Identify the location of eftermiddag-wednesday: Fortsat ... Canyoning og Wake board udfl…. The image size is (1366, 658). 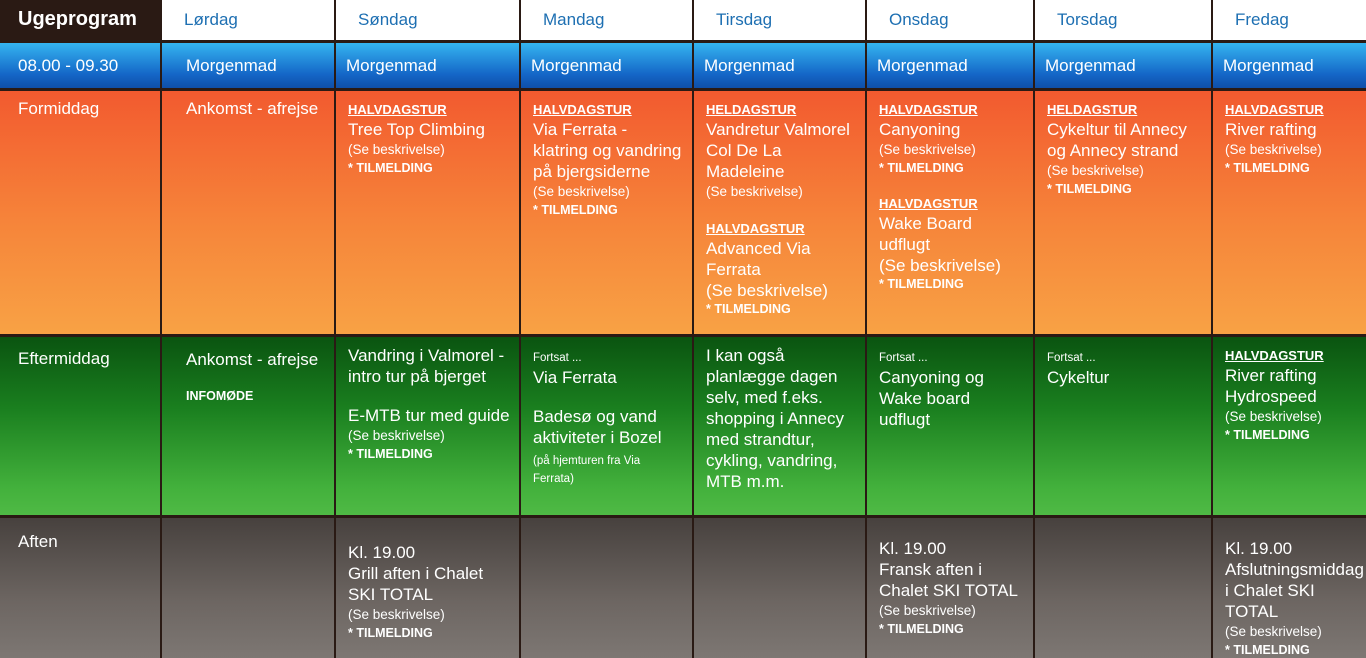
(950, 426).